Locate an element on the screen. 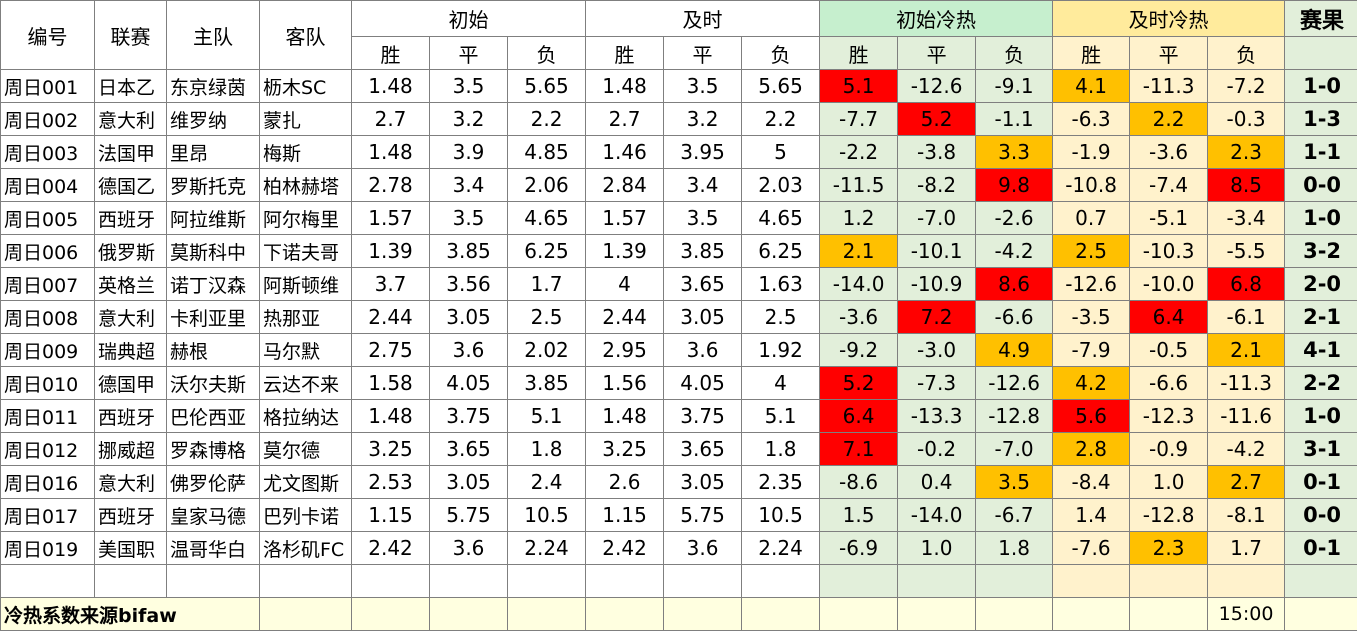 The width and height of the screenshot is (1357, 633). initial-odds-lose: 5.65 is located at coordinates (546, 86).